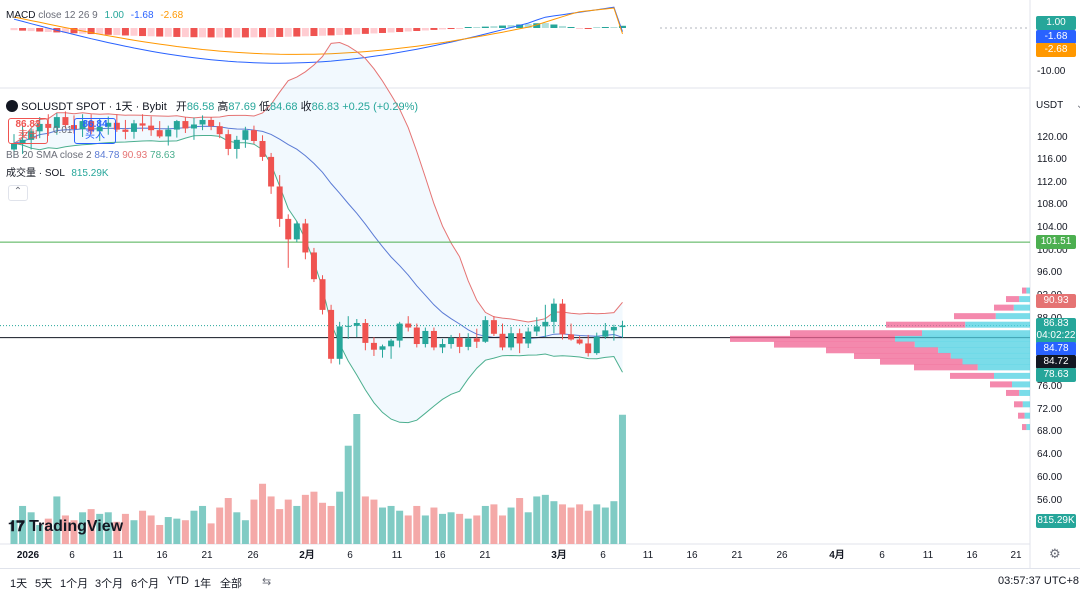  I want to click on price-label-crosshair: 84.72, so click(1056, 362).